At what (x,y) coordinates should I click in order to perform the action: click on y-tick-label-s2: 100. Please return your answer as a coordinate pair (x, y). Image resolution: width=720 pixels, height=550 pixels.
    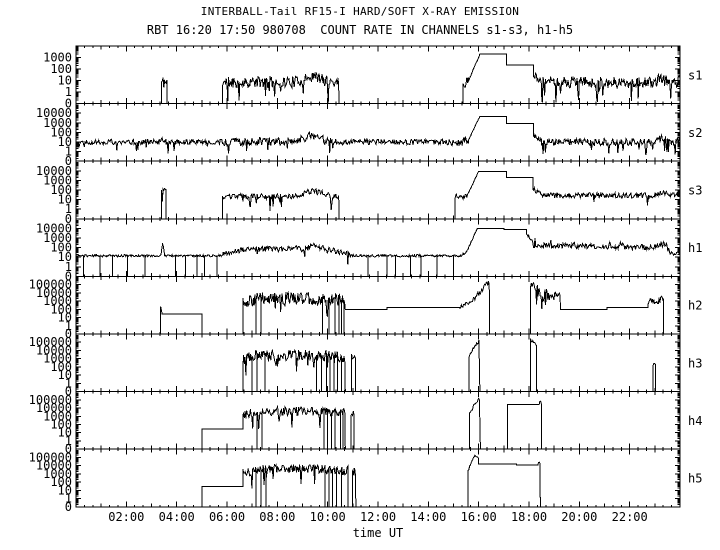
    Looking at the image, I should click on (61, 132).